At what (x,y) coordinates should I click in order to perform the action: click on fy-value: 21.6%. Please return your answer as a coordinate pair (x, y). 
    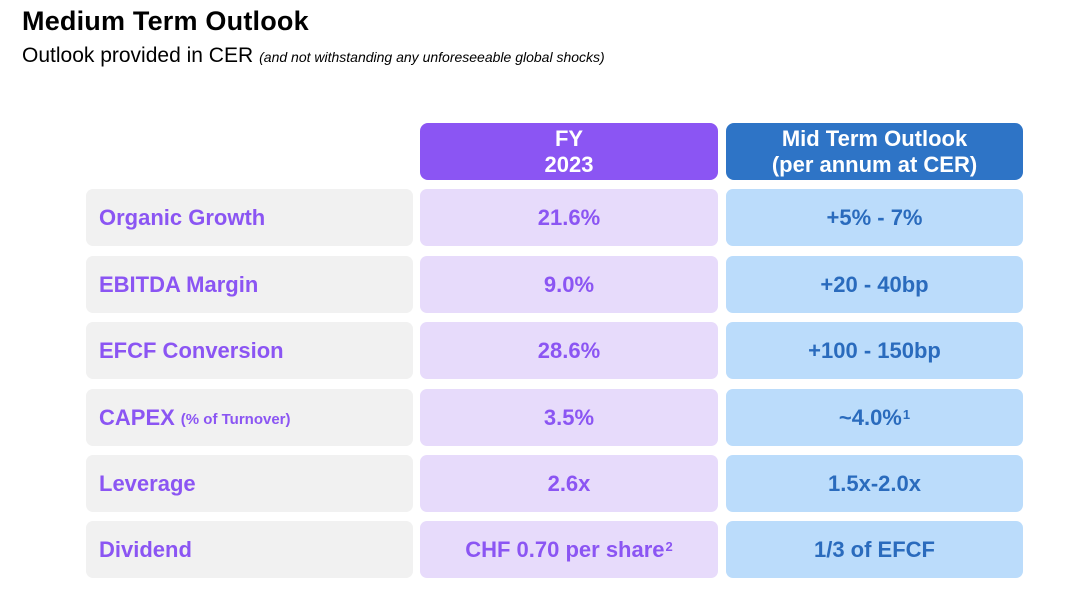
    Looking at the image, I should click on (569, 217).